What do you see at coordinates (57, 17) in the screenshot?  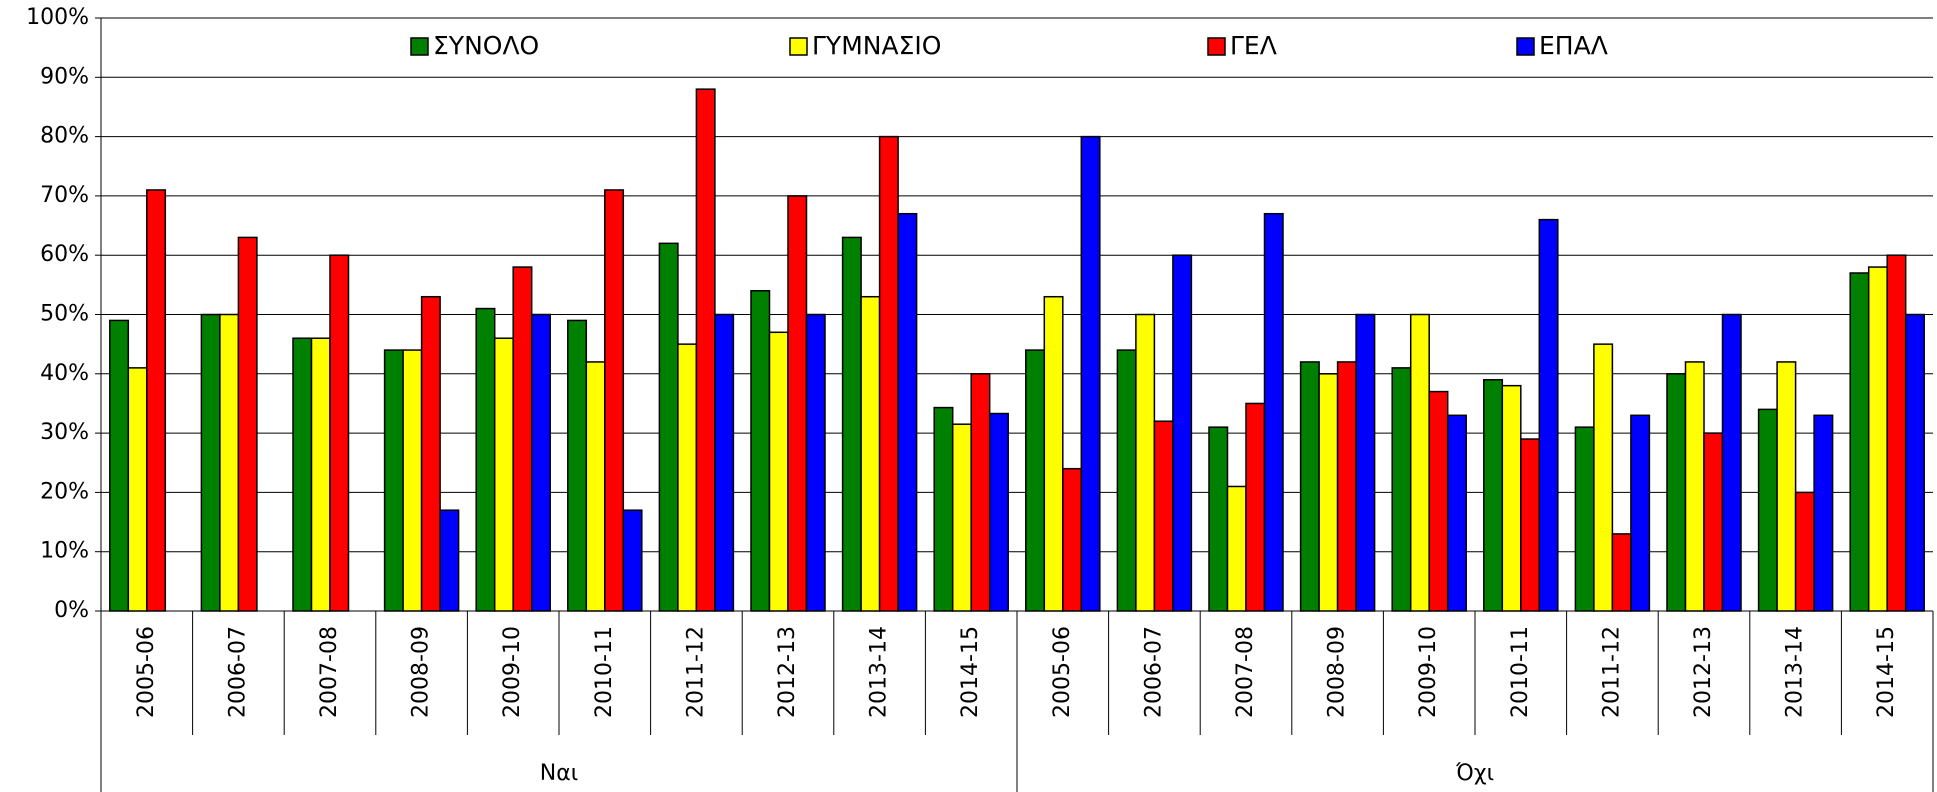 I see `y-tick-label: 100%` at bounding box center [57, 17].